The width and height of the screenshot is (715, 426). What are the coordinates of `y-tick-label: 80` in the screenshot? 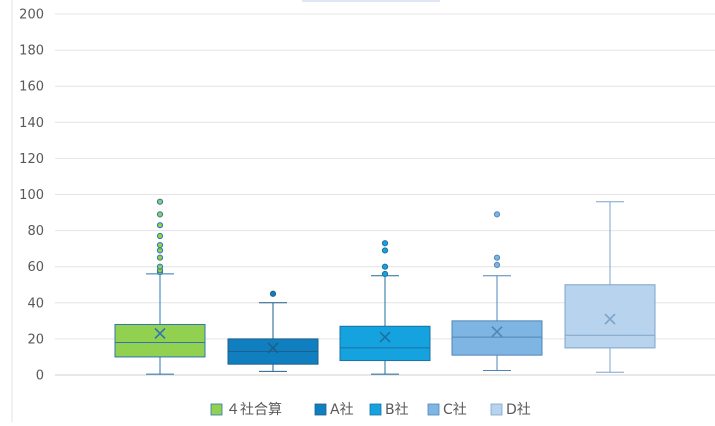 It's located at (35, 231).